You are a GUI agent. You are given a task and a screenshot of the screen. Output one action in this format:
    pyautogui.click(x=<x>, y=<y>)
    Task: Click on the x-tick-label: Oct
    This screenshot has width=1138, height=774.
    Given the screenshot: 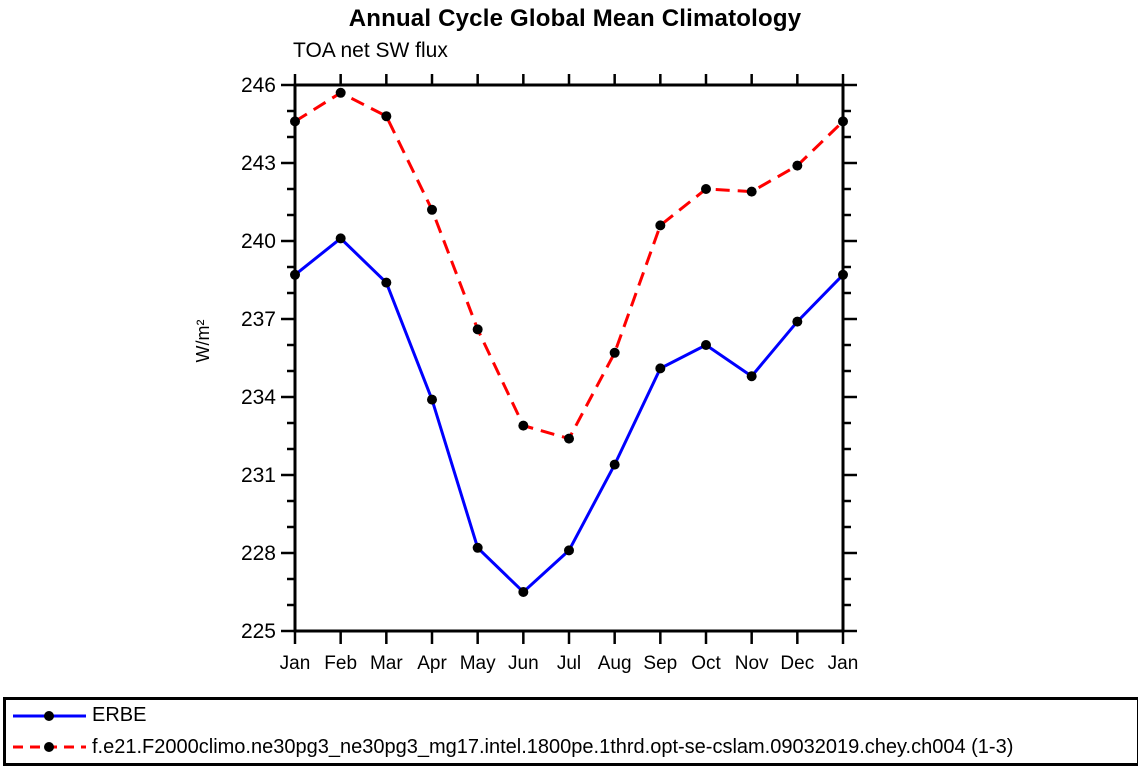 What is the action you would take?
    pyautogui.click(x=706, y=663)
    